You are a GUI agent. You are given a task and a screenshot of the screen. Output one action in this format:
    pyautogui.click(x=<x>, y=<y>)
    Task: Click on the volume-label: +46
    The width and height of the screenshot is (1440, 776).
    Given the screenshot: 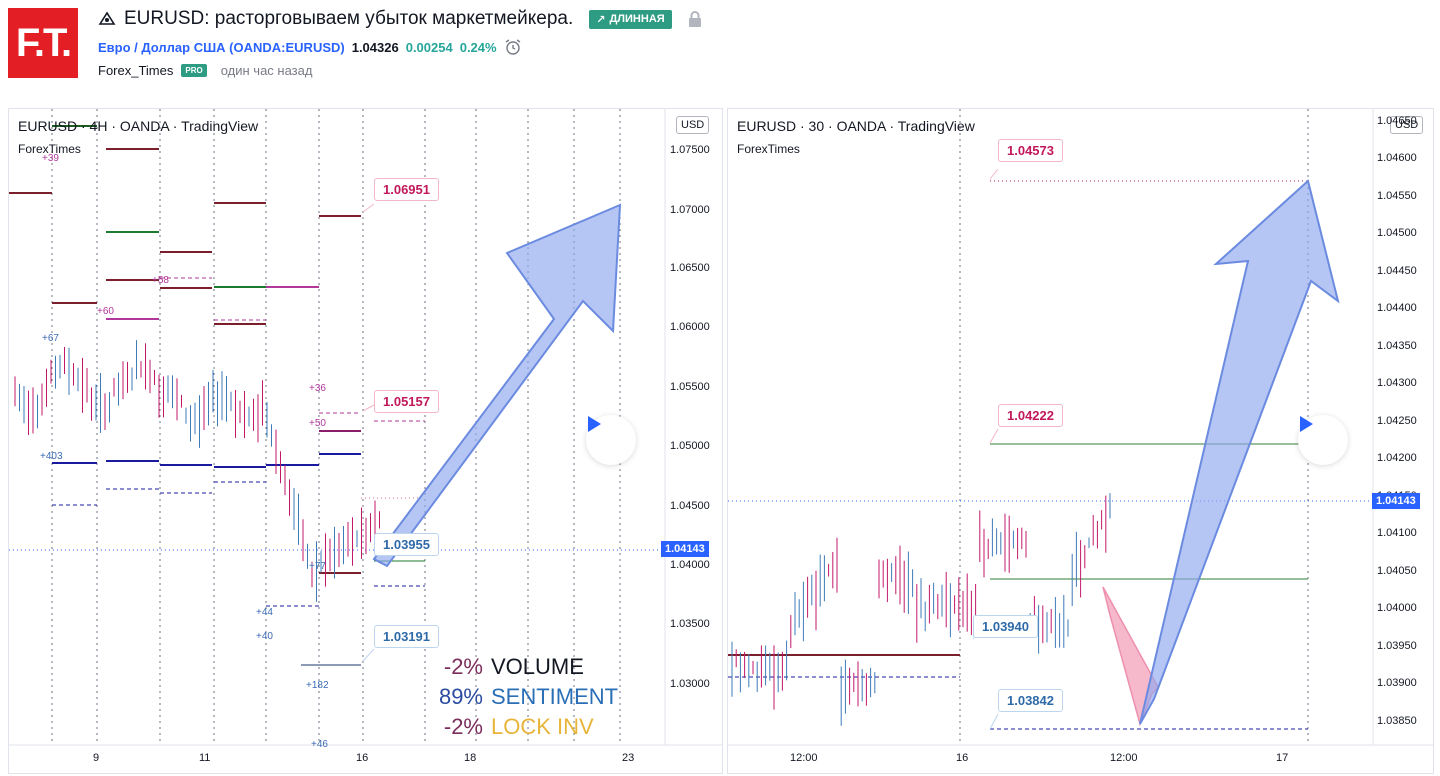 What is the action you would take?
    pyautogui.click(x=319, y=744)
    